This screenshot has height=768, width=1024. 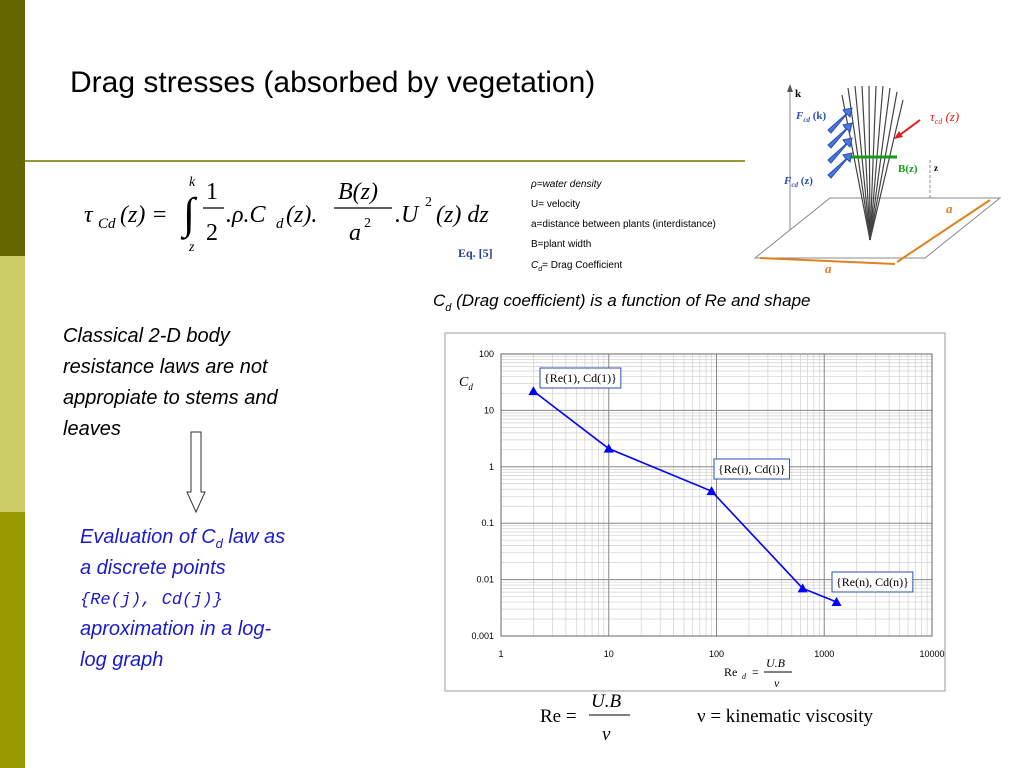 What do you see at coordinates (824, 654) in the screenshot?
I see `x-tick-label: 1000` at bounding box center [824, 654].